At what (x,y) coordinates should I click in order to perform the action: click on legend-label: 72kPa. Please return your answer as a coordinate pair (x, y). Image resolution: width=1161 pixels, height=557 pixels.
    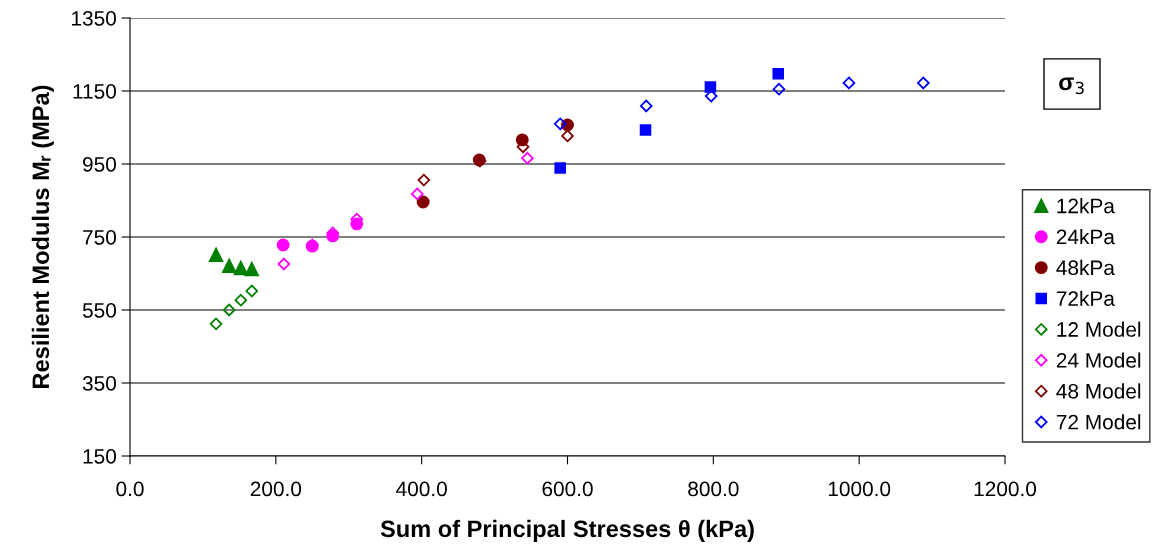
    Looking at the image, I should click on (1085, 298).